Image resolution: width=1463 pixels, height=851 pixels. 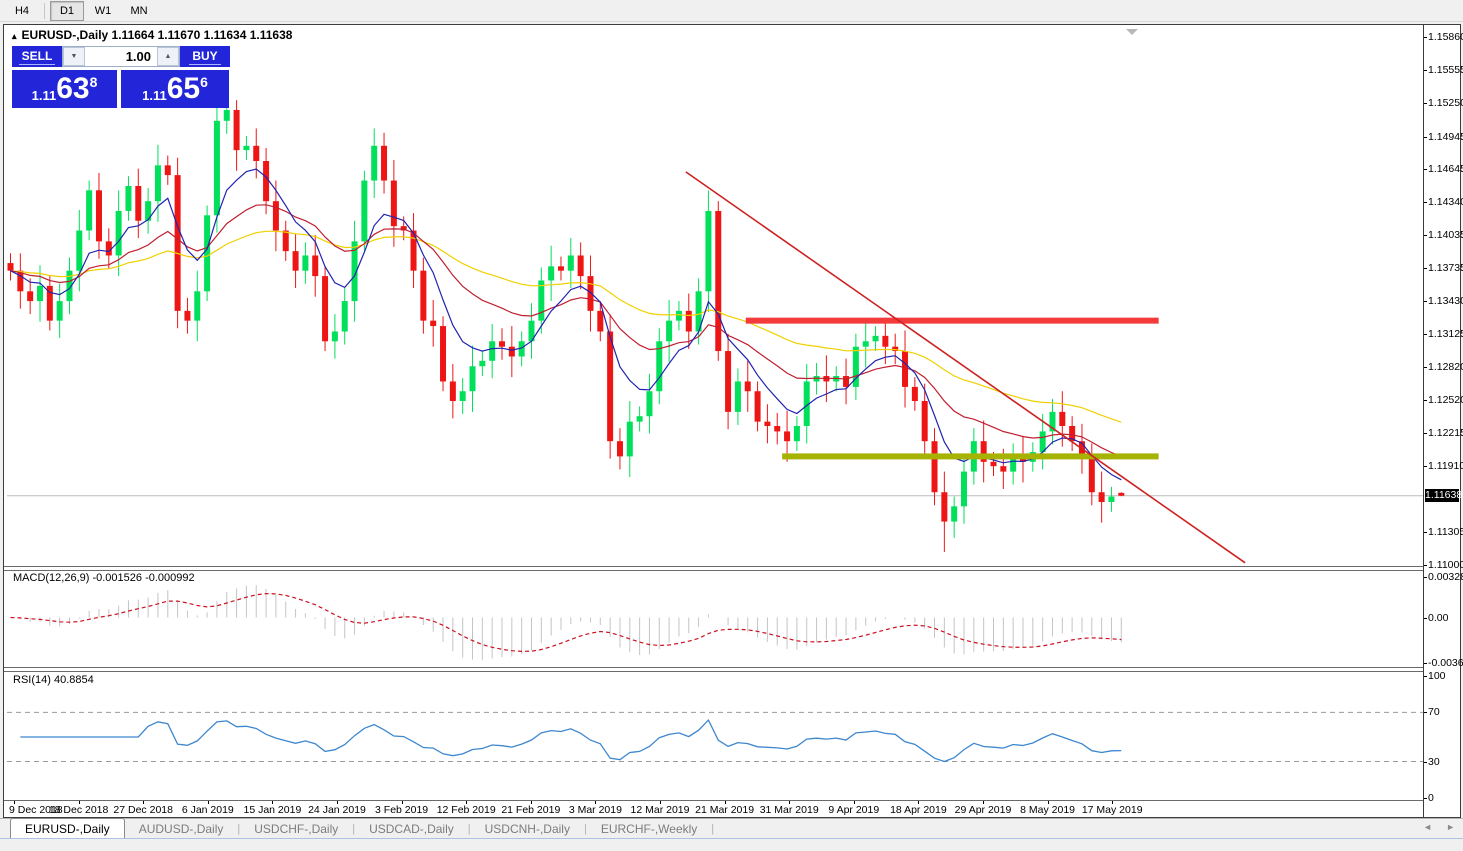 I want to click on collapse-trade-panel-icon: ▴, so click(x=14, y=36).